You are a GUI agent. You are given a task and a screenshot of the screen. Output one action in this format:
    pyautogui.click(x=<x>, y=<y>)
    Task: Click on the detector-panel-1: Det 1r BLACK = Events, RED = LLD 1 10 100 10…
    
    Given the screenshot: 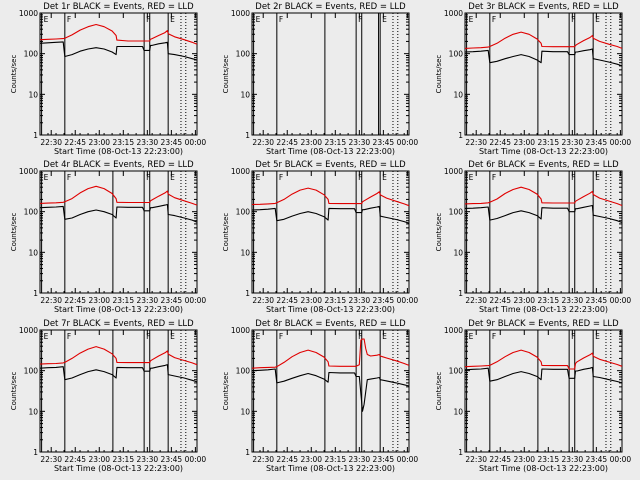 What is the action you would take?
    pyautogui.click(x=108, y=79)
    